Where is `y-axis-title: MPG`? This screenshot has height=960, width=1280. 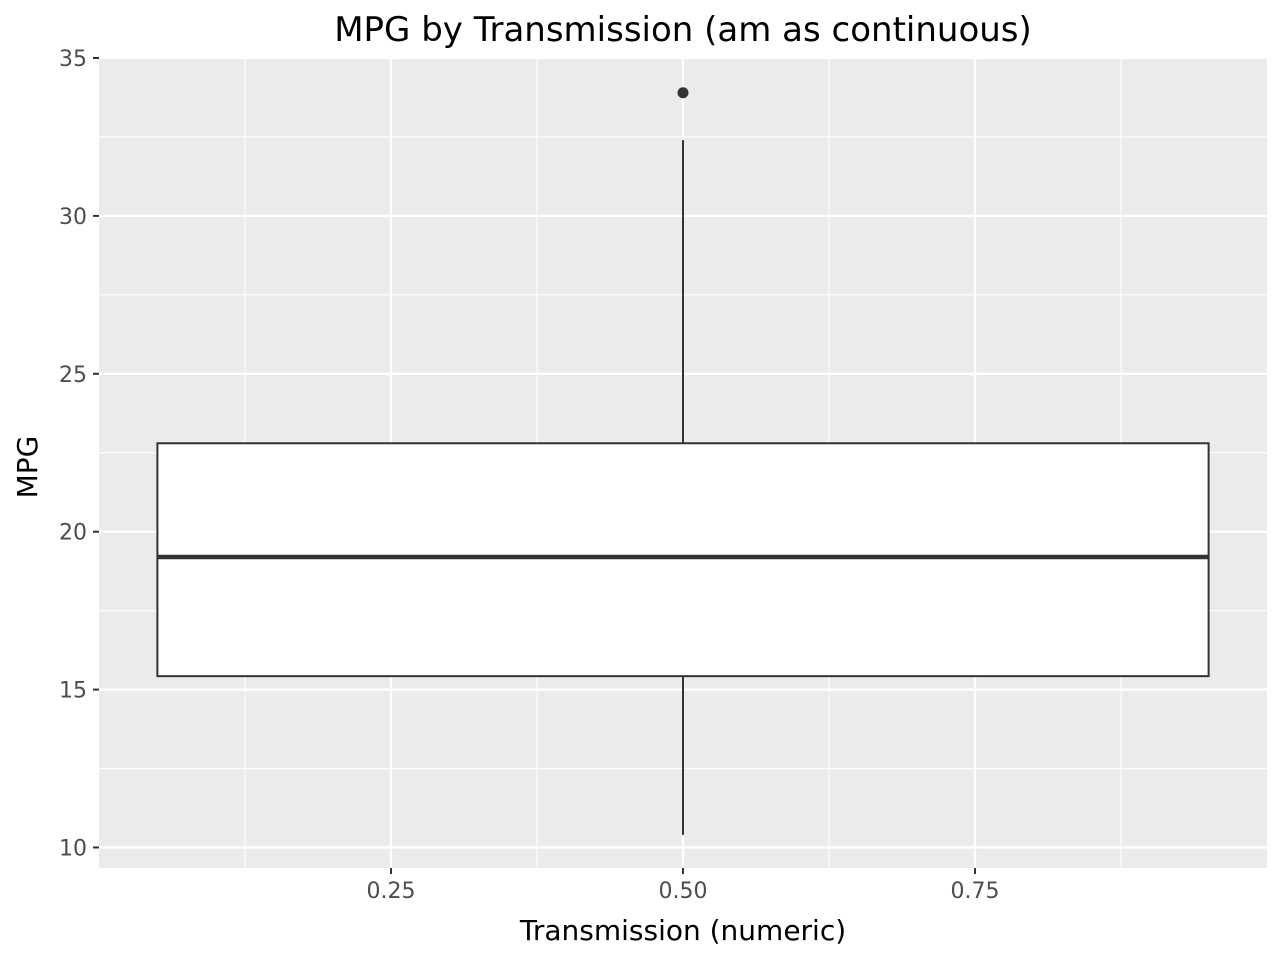 y-axis-title: MPG is located at coordinates (27, 467).